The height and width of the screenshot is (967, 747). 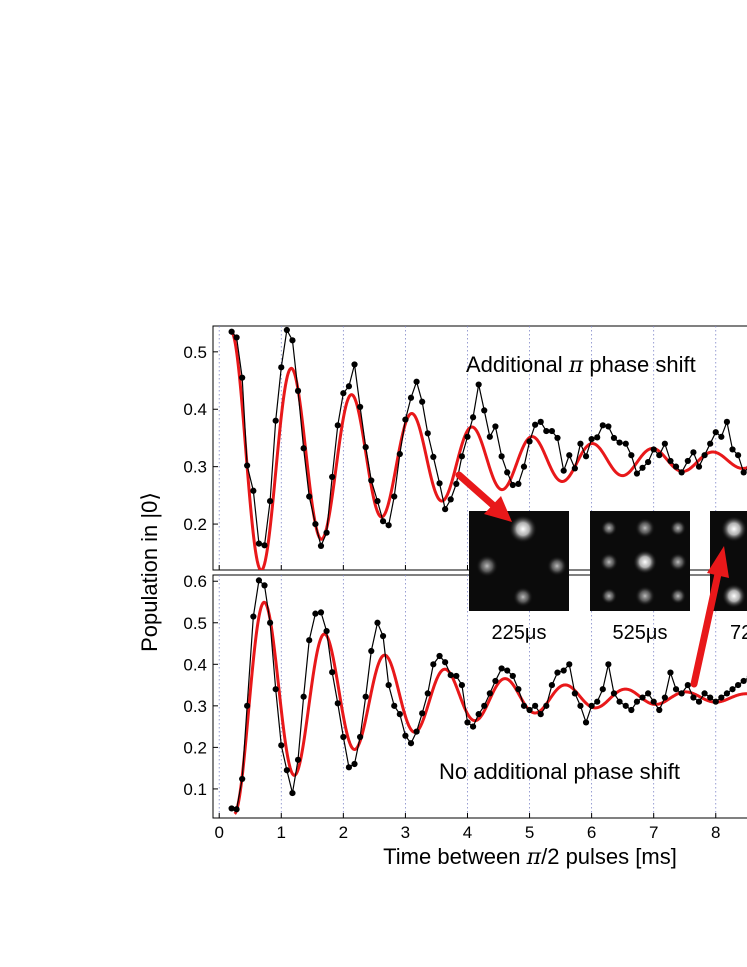 I want to click on top-annotation: Additional π phase shift, so click(x=581, y=365).